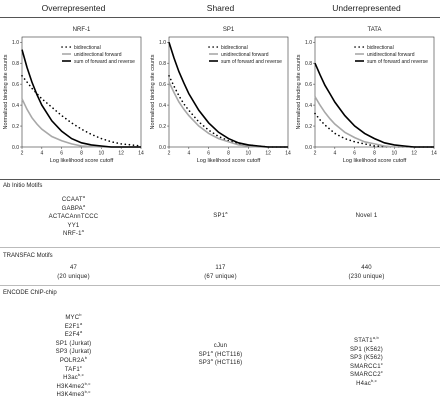 This screenshot has width=440, height=409. I want to click on list-item: 117, so click(220, 268).